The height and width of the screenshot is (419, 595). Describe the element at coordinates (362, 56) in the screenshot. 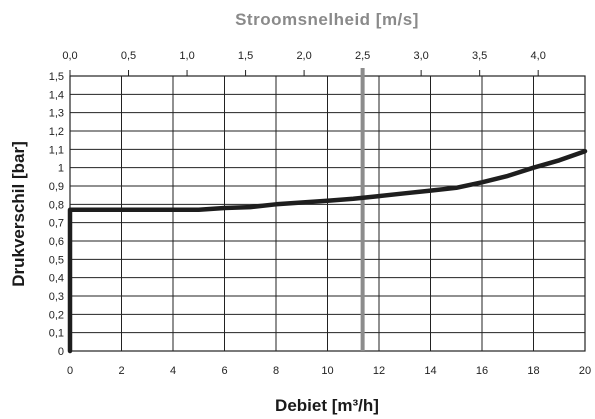

I see `x2-tick-label: 2,5` at that location.